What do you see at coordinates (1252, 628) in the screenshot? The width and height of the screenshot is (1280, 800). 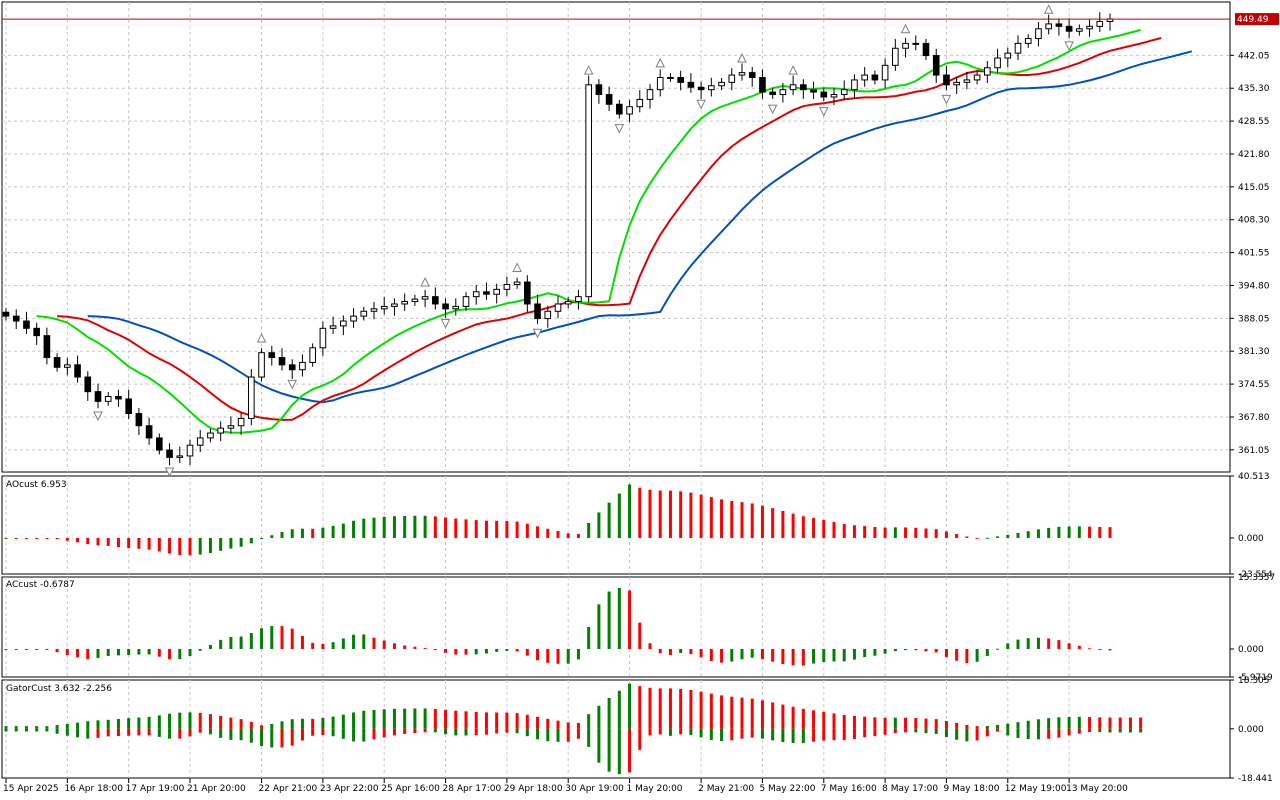 I see `ac-axis: 15.3357 0.000 -5.9719` at bounding box center [1252, 628].